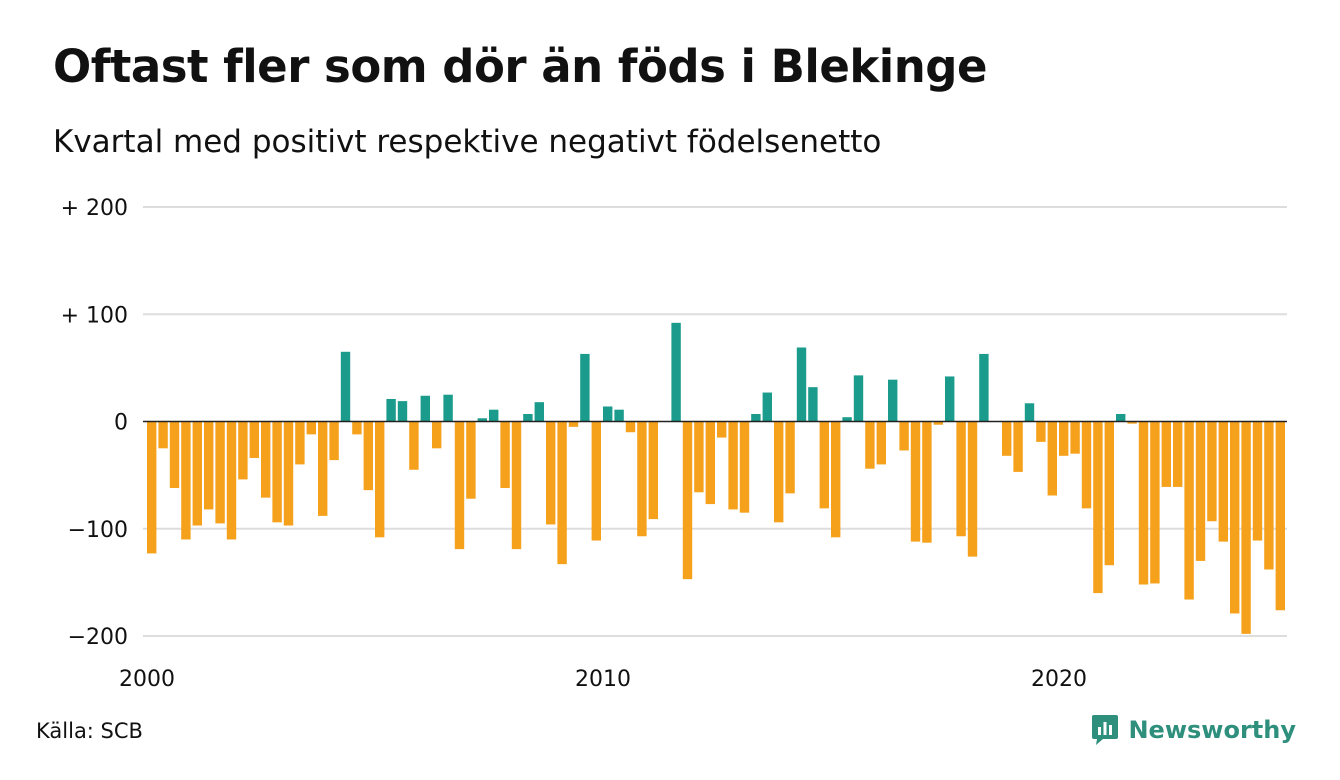 The height and width of the screenshot is (780, 1340). I want to click on y-axis-labels: + 200 + 100 0 −100 −200, so click(94, 423).